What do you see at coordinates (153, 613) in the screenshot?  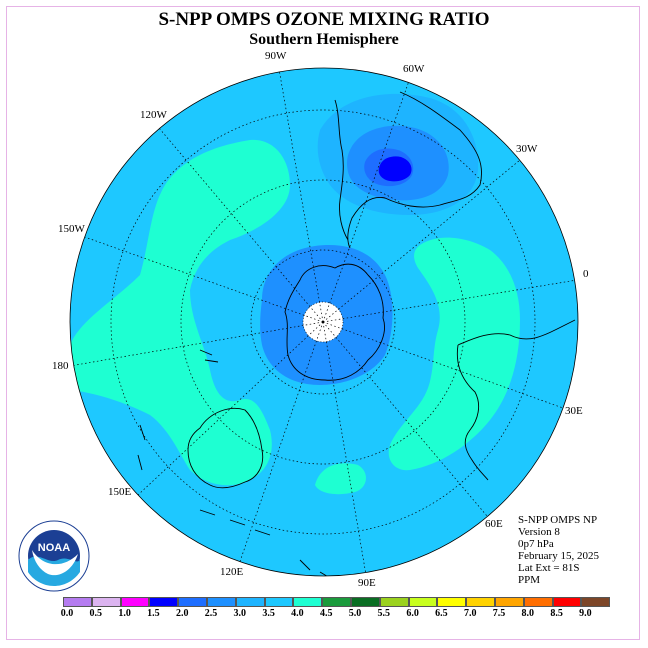 I see `colorbar-tick-label: 1.5` at bounding box center [153, 613].